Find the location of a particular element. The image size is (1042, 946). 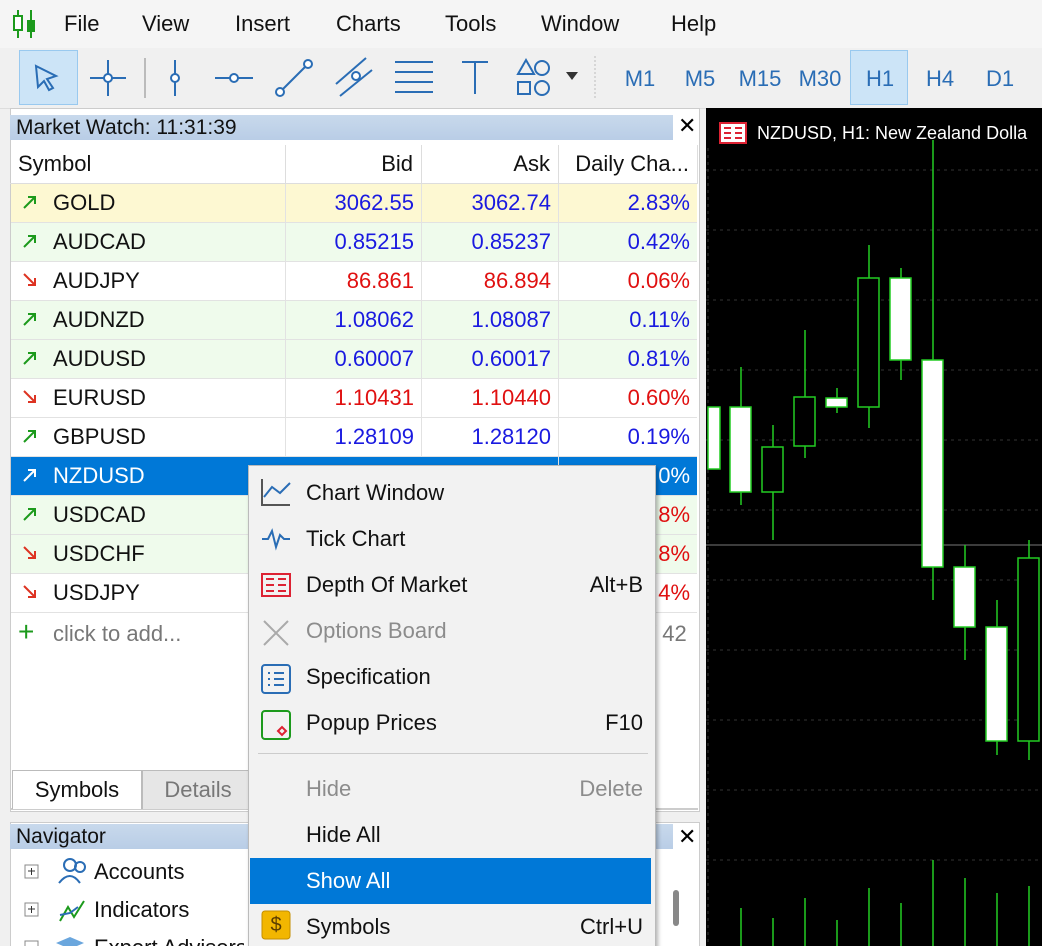

tab: Symbols is located at coordinates (77, 789).